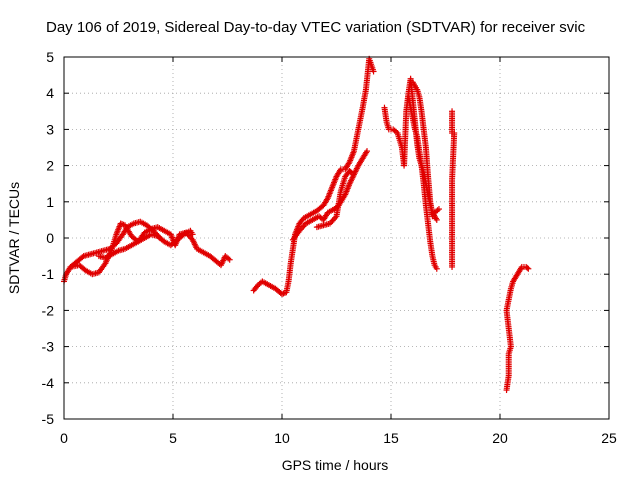 This screenshot has height=480, width=640. Describe the element at coordinates (14, 238) in the screenshot. I see `y-axis-label: SDTVAR / TECUs` at that location.